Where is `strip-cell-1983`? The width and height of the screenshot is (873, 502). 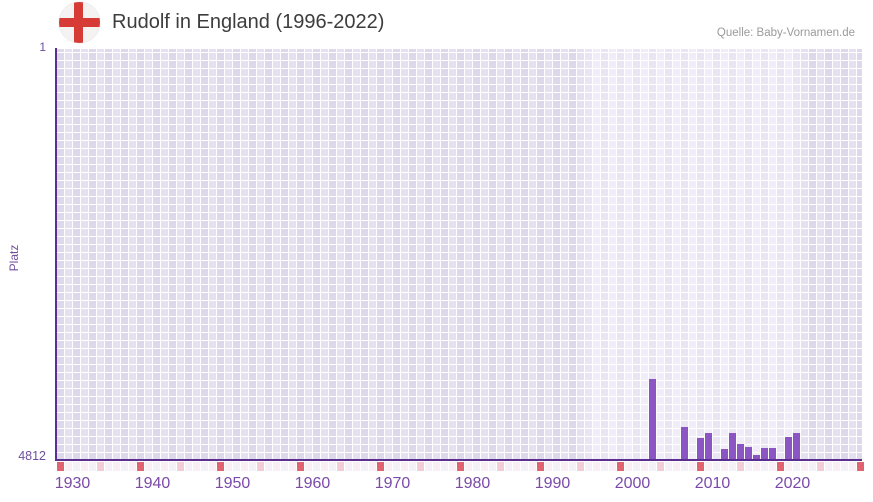 strip-cell-1983 is located at coordinates (484, 466).